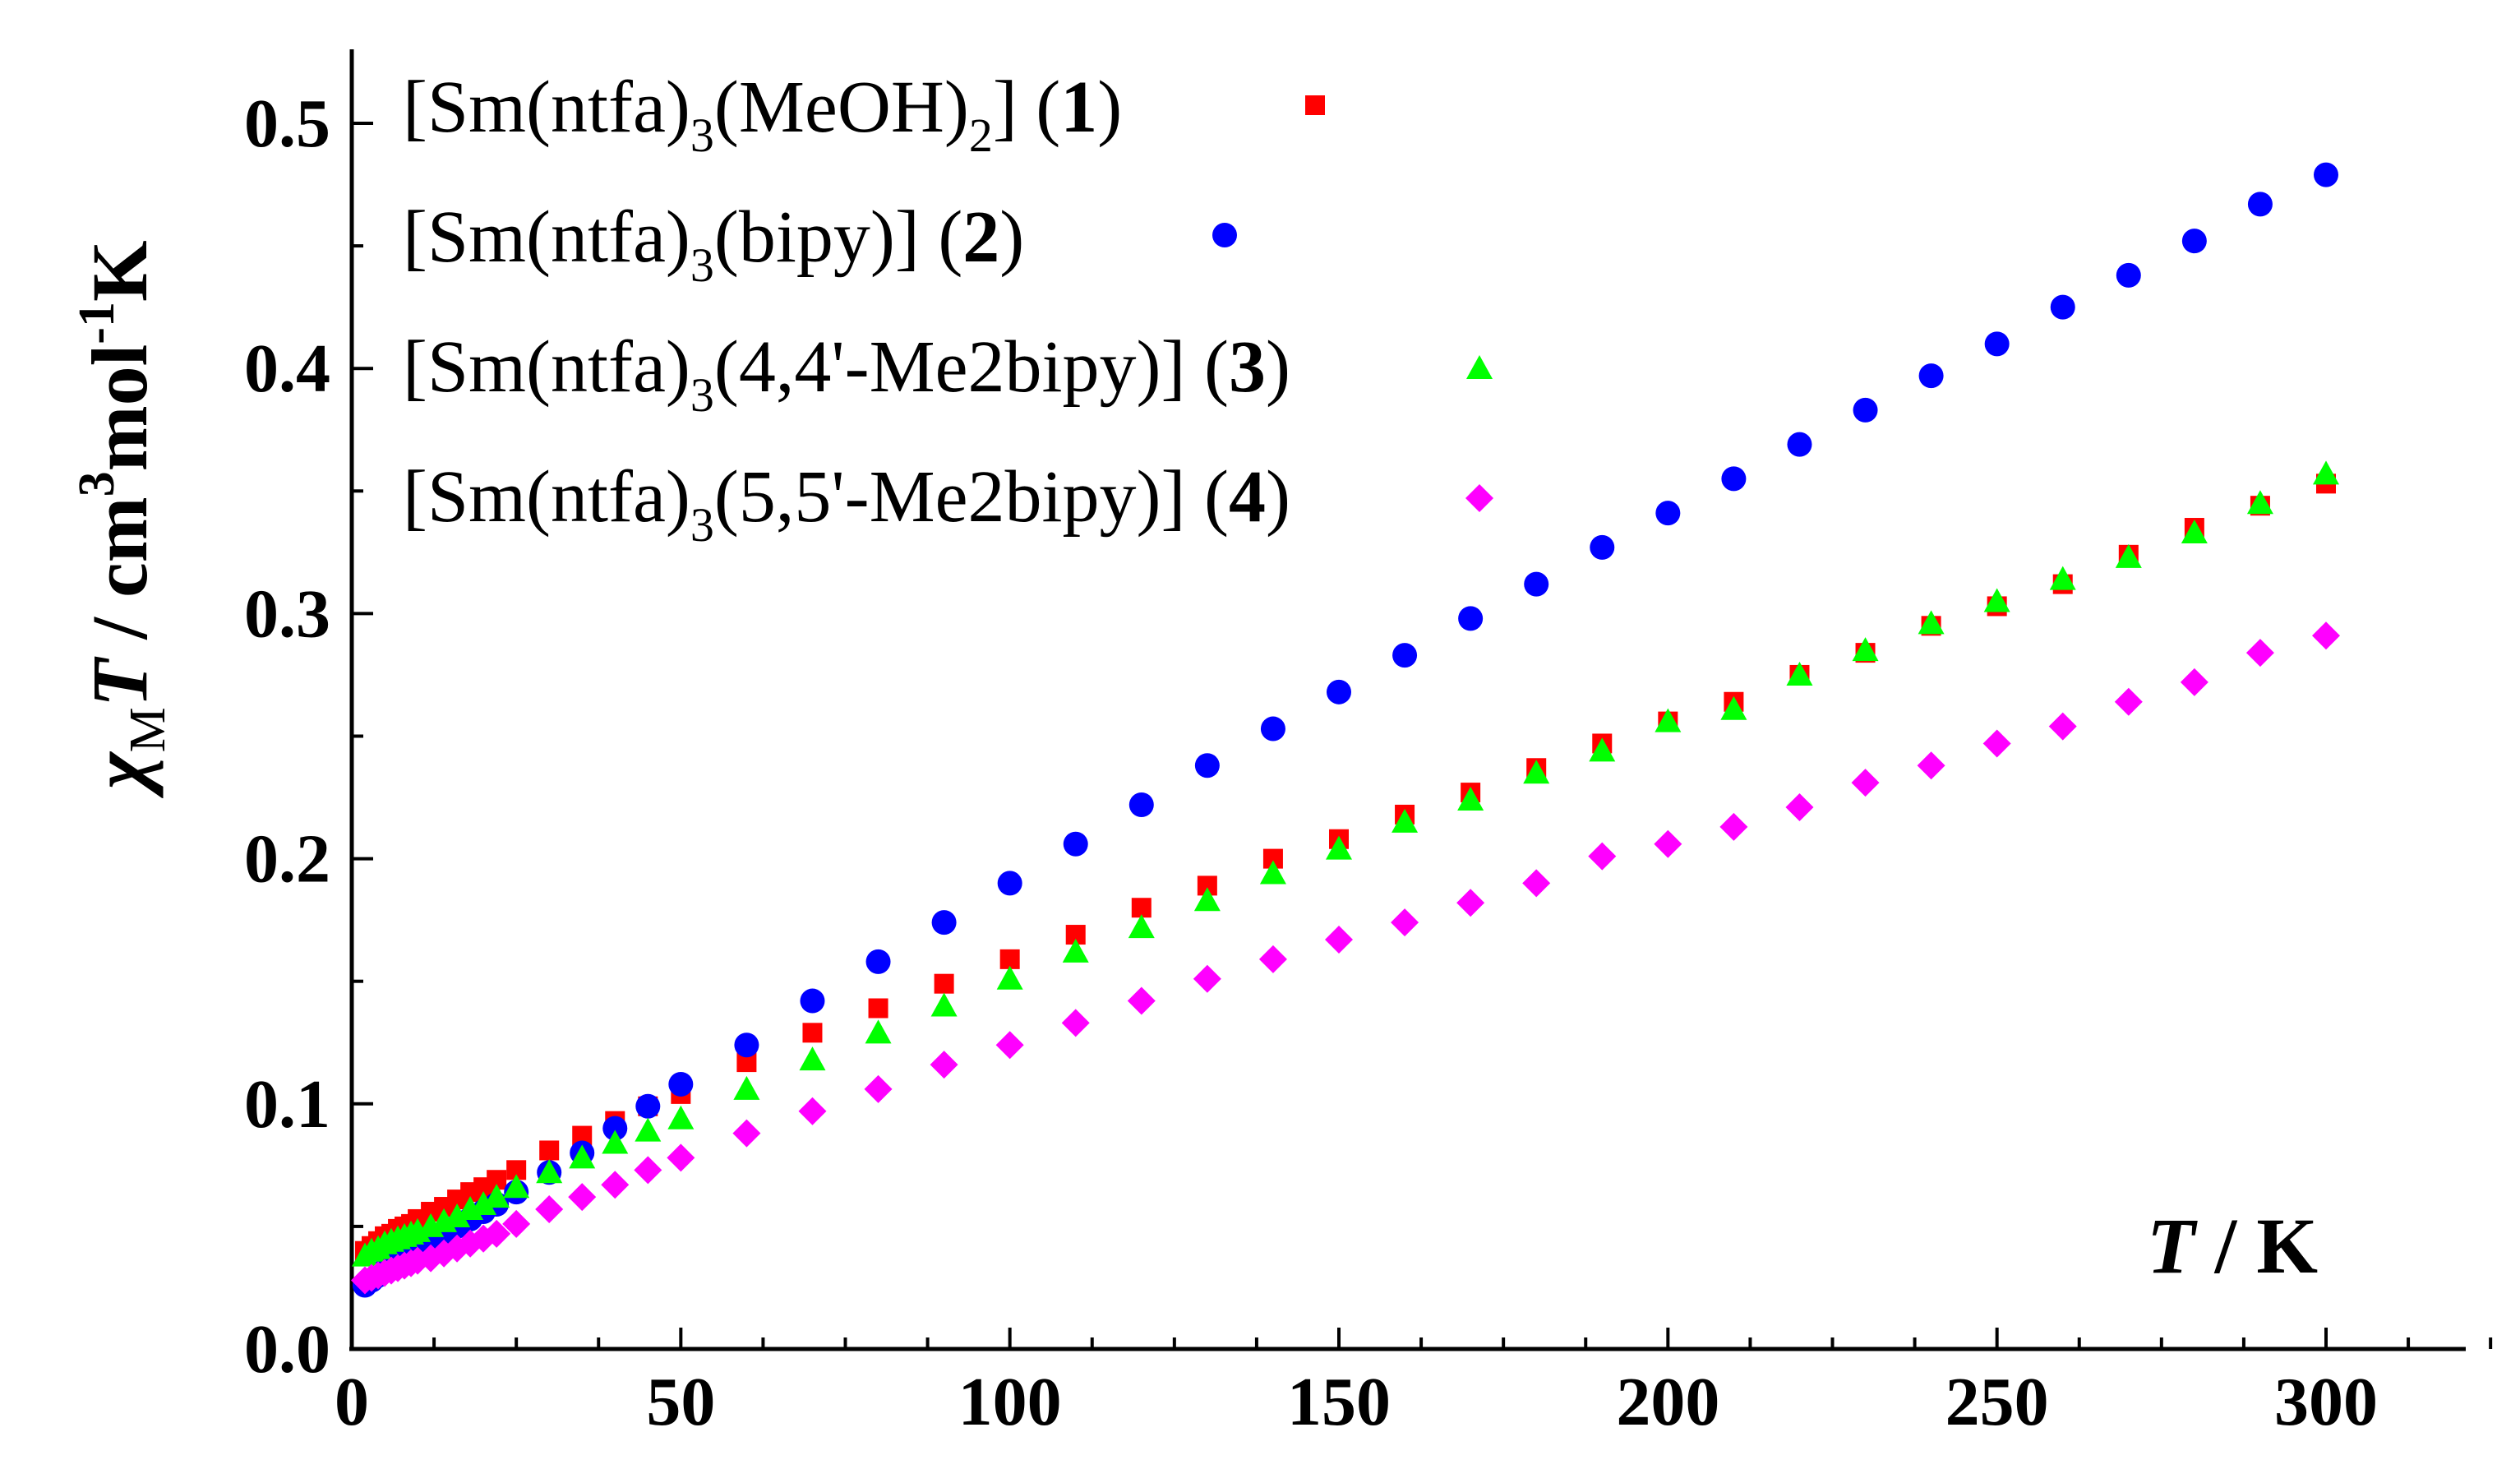 The height and width of the screenshot is (1469, 2520). What do you see at coordinates (680, 1402) in the screenshot?
I see `x-tick-label: 50` at bounding box center [680, 1402].